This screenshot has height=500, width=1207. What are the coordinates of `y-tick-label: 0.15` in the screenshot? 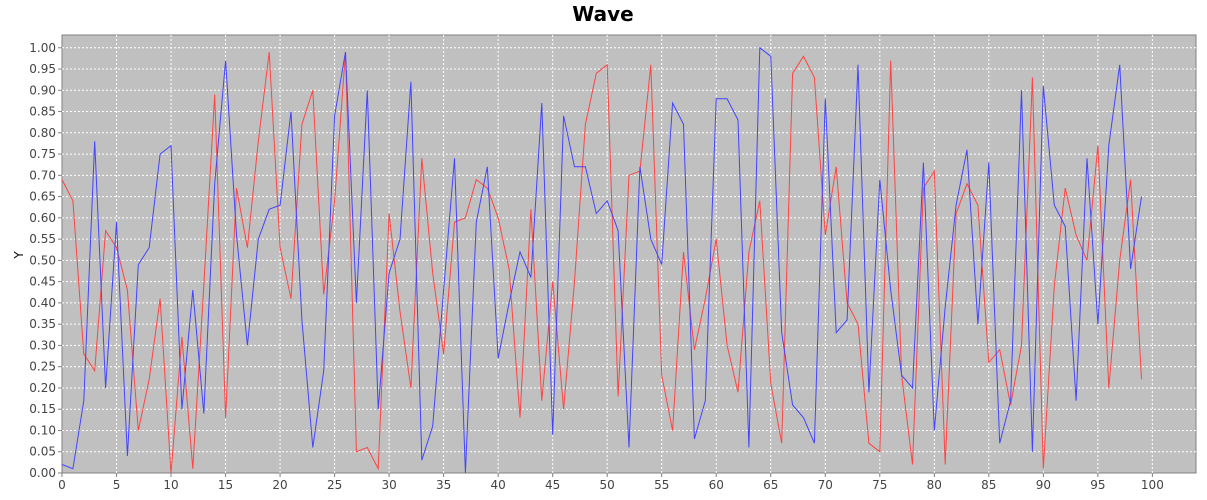 It's located at (42, 409).